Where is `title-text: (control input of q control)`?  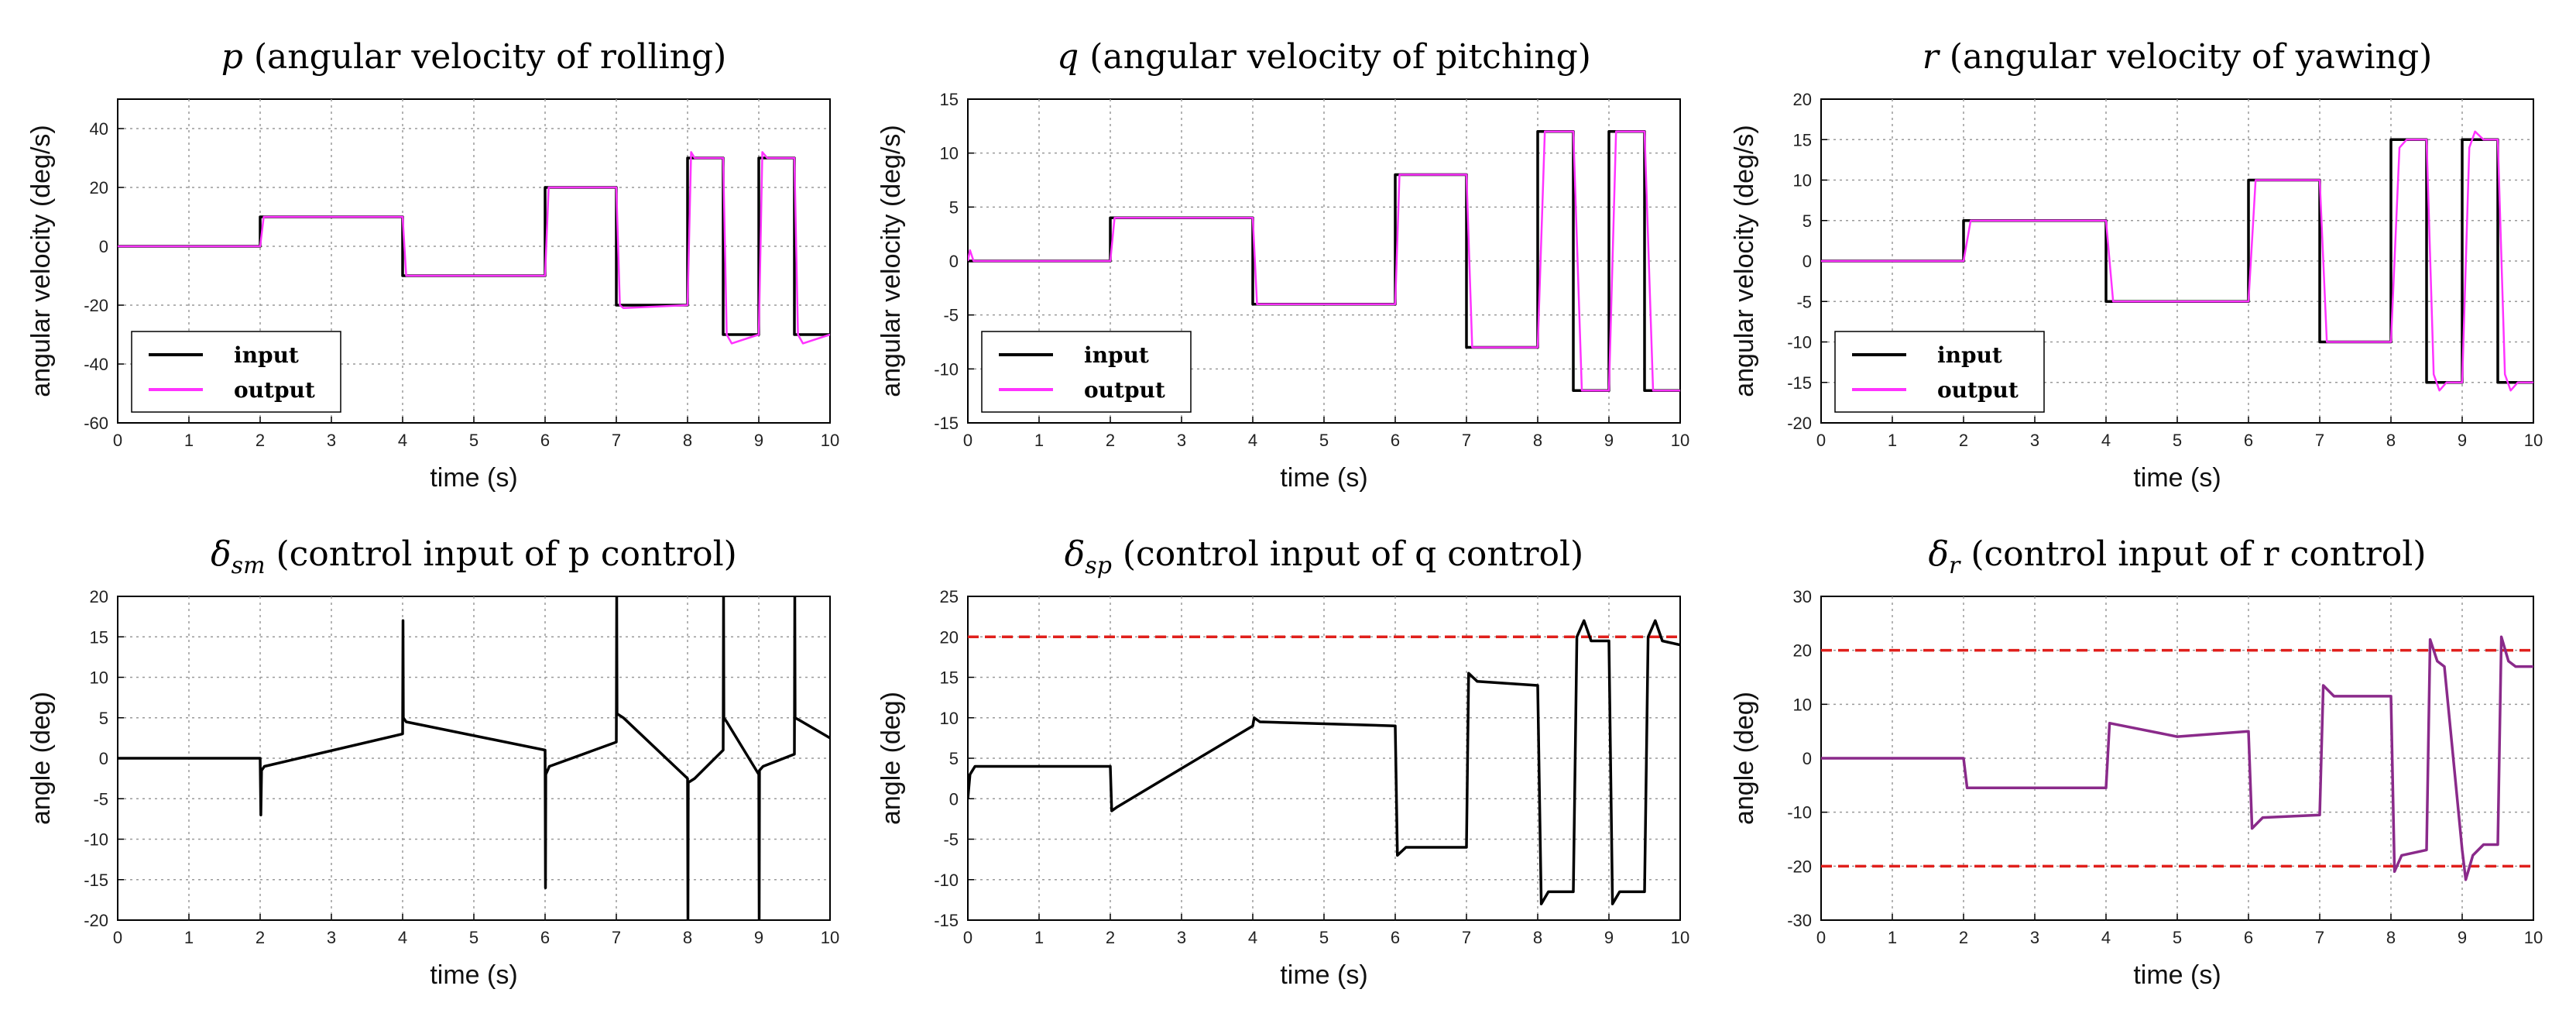 title-text: (control input of q control) is located at coordinates (1347, 554).